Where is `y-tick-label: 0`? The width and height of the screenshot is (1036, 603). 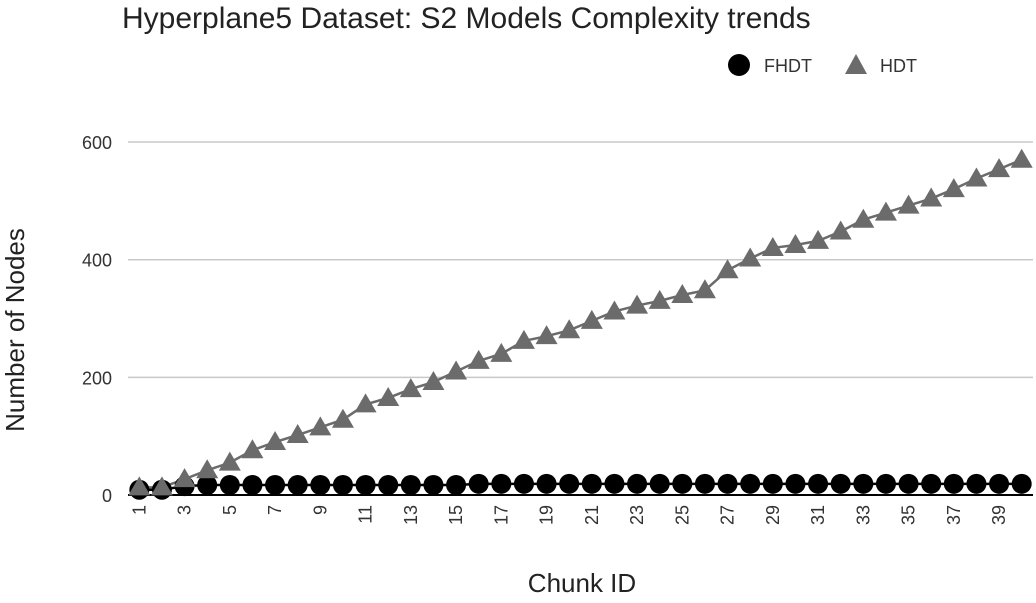 y-tick-label: 0 is located at coordinates (107, 496).